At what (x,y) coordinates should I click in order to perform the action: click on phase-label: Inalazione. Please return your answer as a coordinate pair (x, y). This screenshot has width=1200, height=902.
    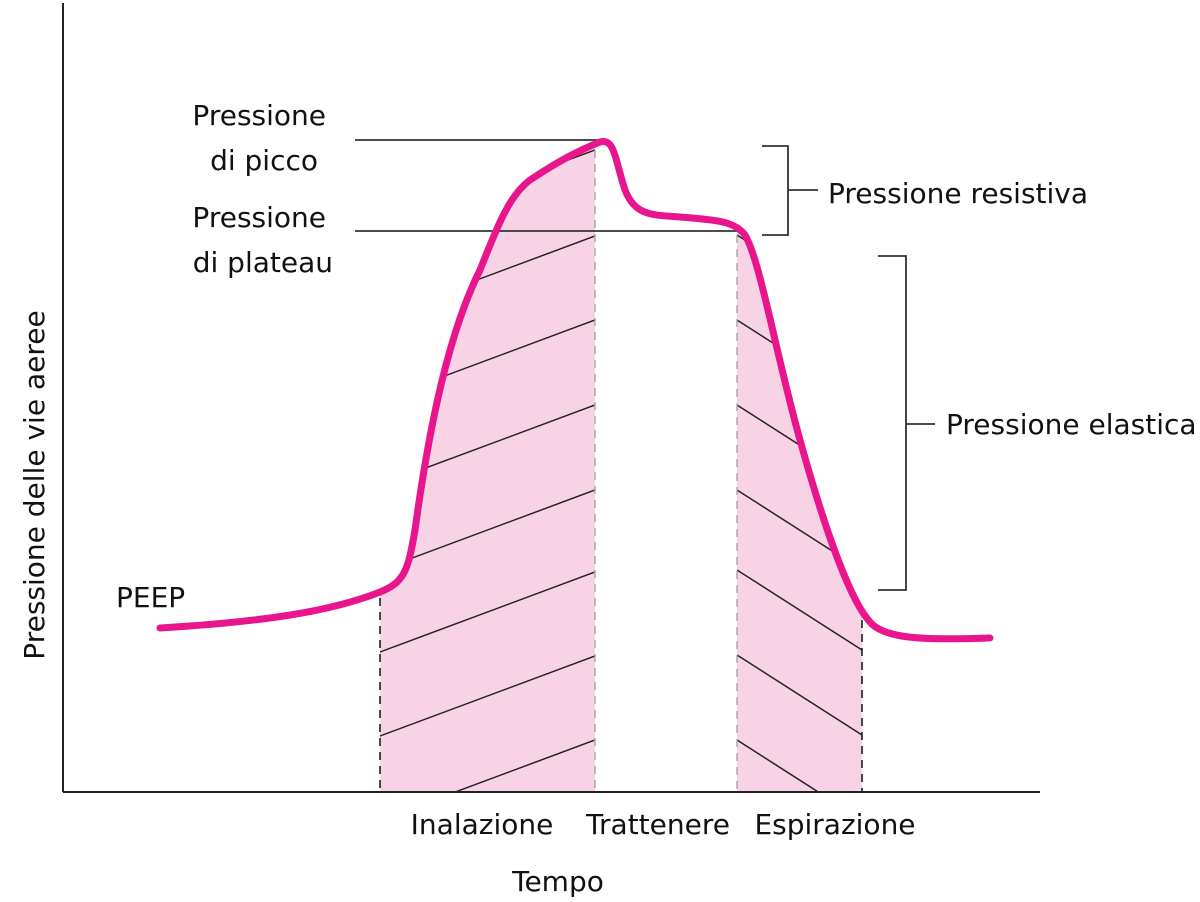
    Looking at the image, I should click on (482, 824).